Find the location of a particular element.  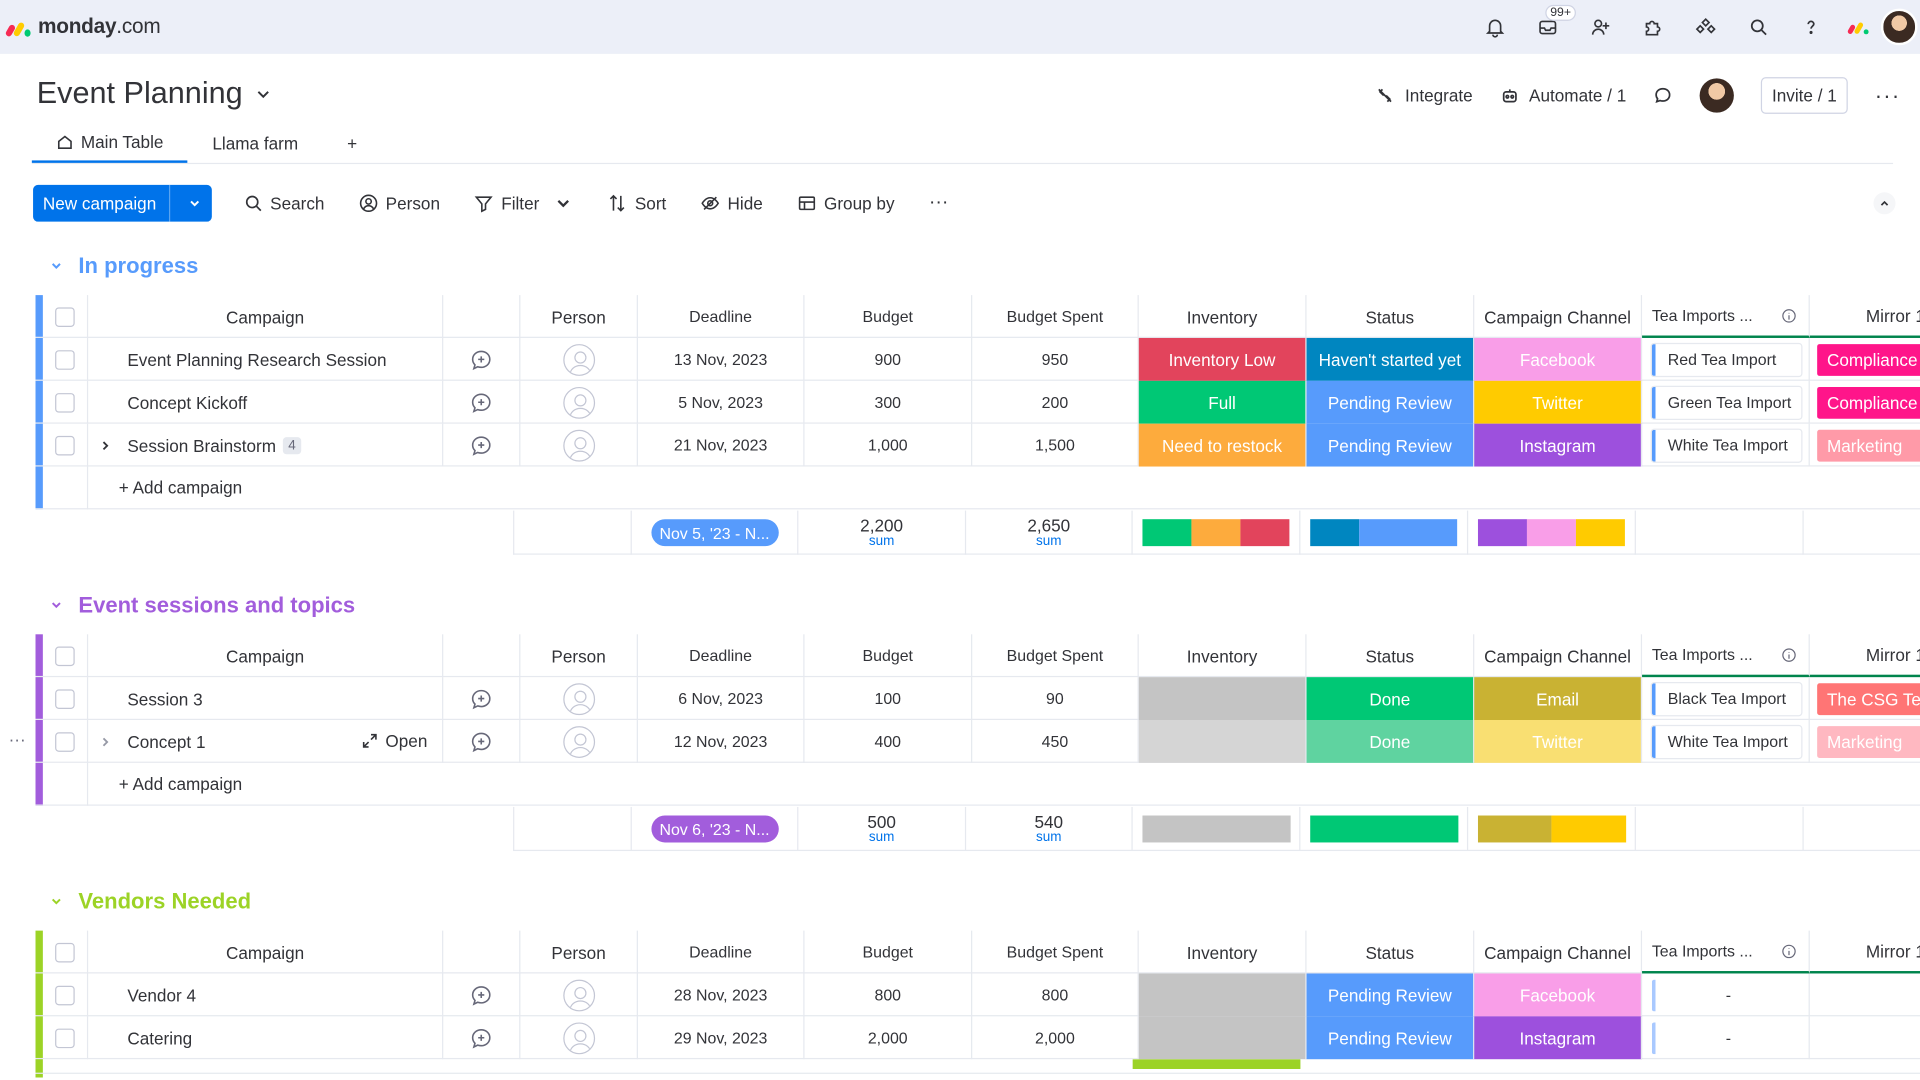

deadline-cell: 29 Nov, 2023 is located at coordinates (721, 1038).